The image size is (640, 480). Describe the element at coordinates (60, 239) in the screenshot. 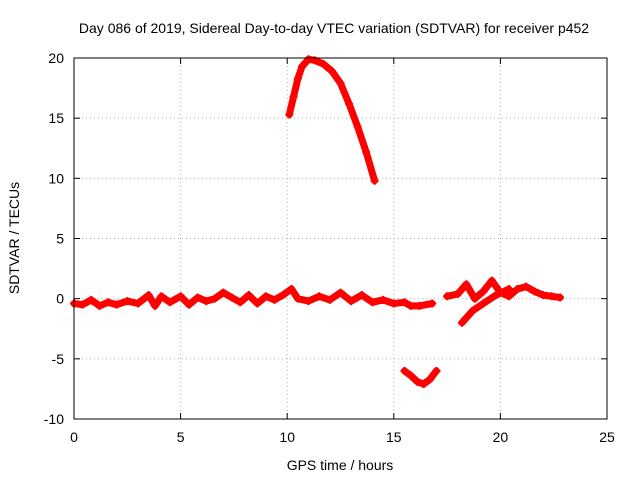

I see `y-tick-label: 5` at that location.